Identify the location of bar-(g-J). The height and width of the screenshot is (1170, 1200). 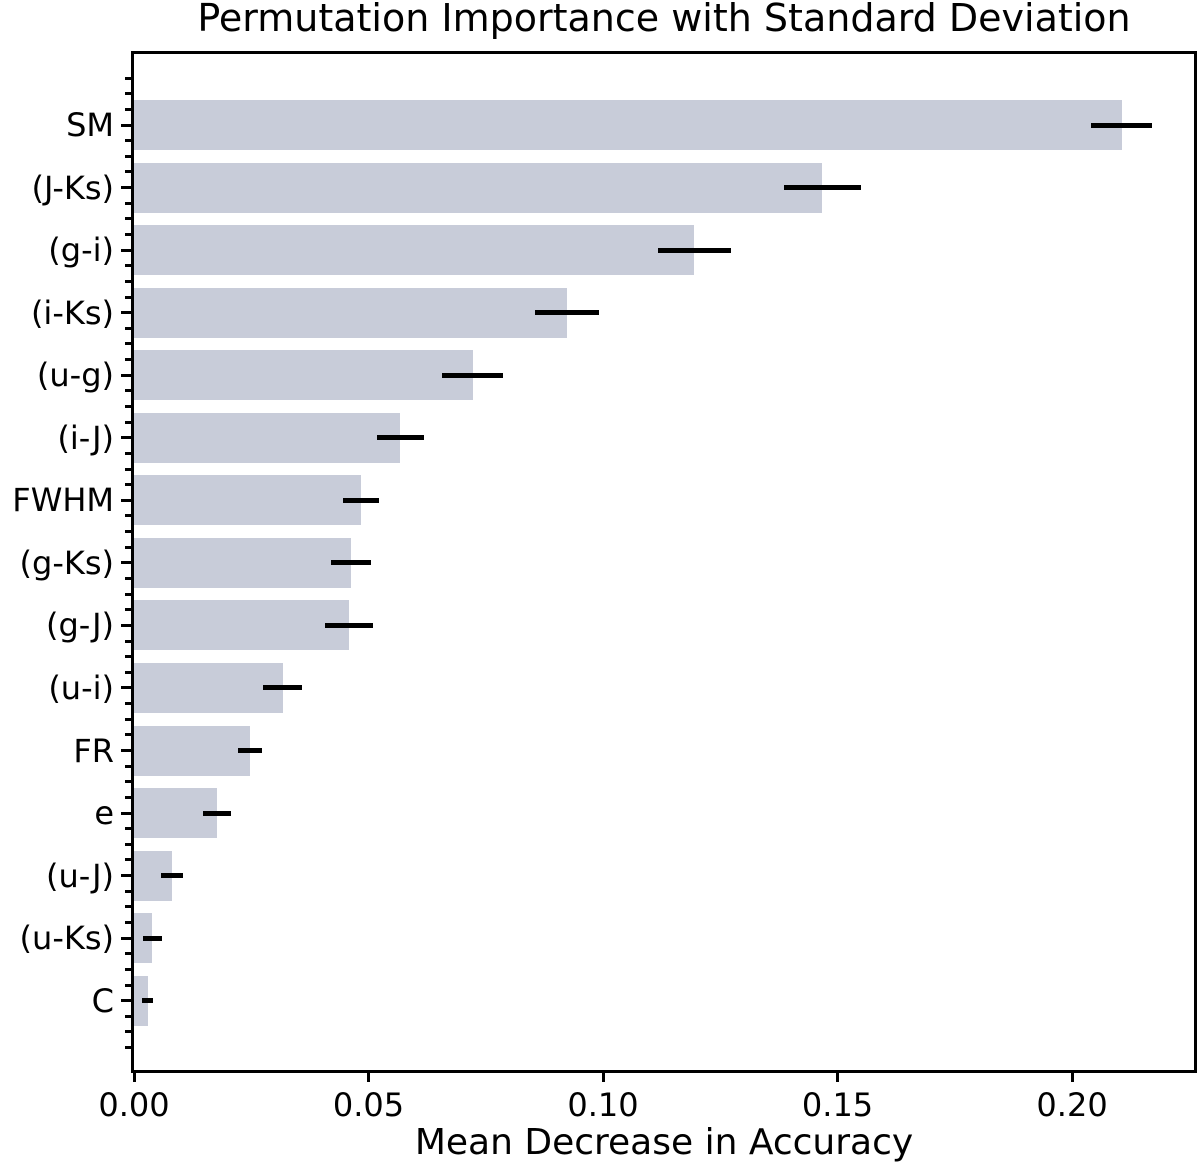
(242, 625).